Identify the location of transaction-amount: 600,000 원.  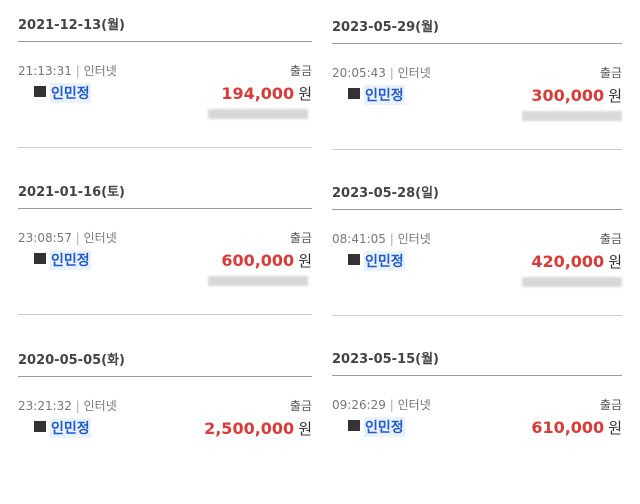
(266, 260).